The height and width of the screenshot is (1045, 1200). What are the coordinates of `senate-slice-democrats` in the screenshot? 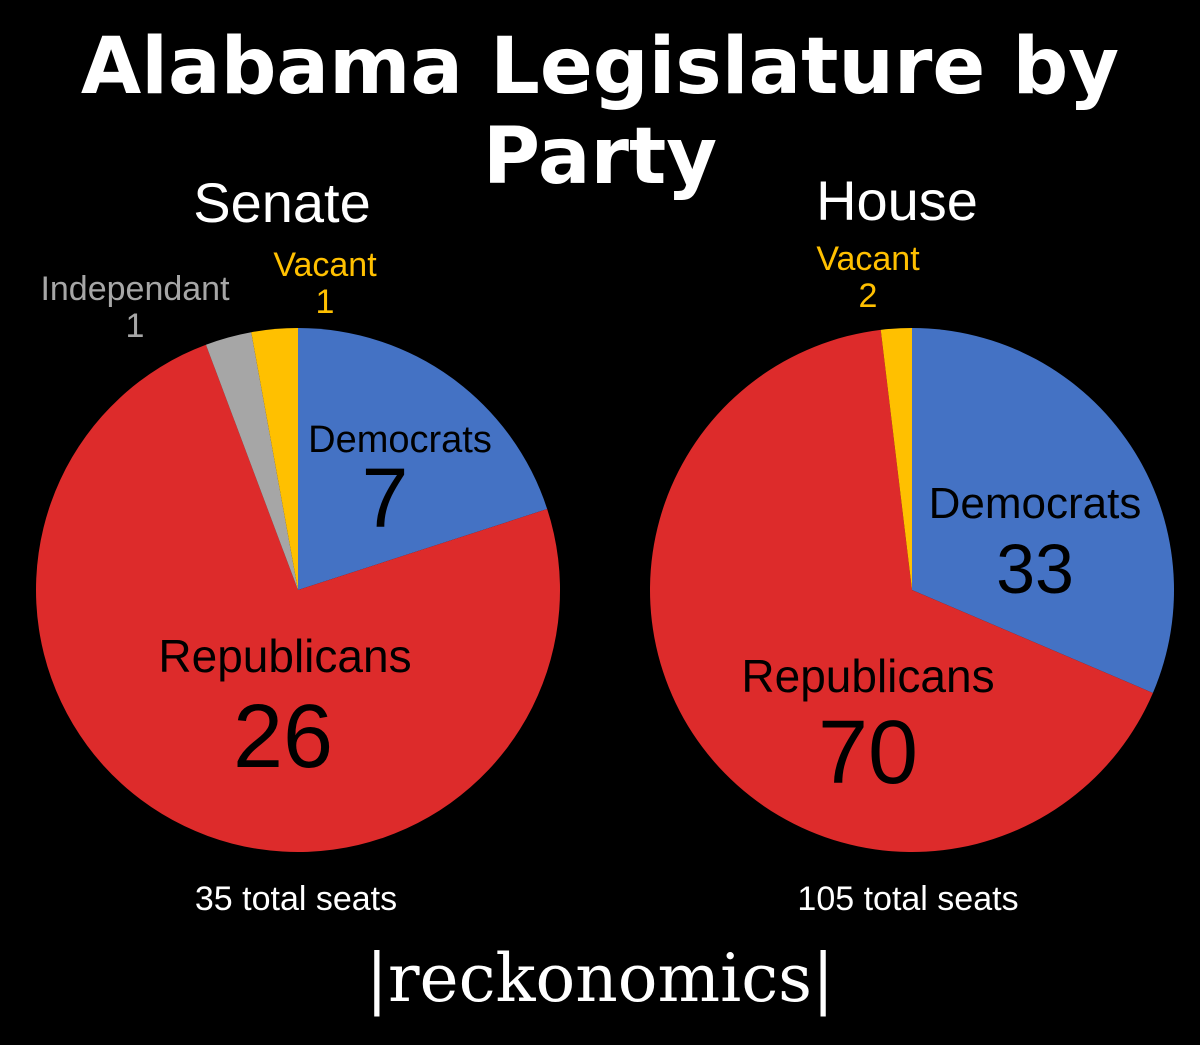 It's located at (423, 459).